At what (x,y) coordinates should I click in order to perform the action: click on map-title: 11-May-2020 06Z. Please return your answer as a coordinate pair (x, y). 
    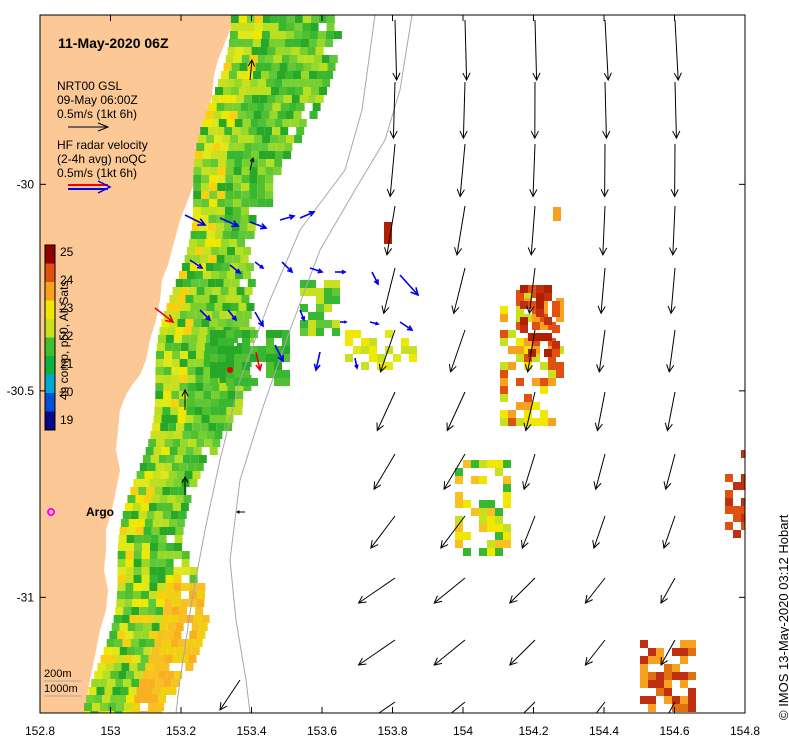
    Looking at the image, I should click on (113, 43).